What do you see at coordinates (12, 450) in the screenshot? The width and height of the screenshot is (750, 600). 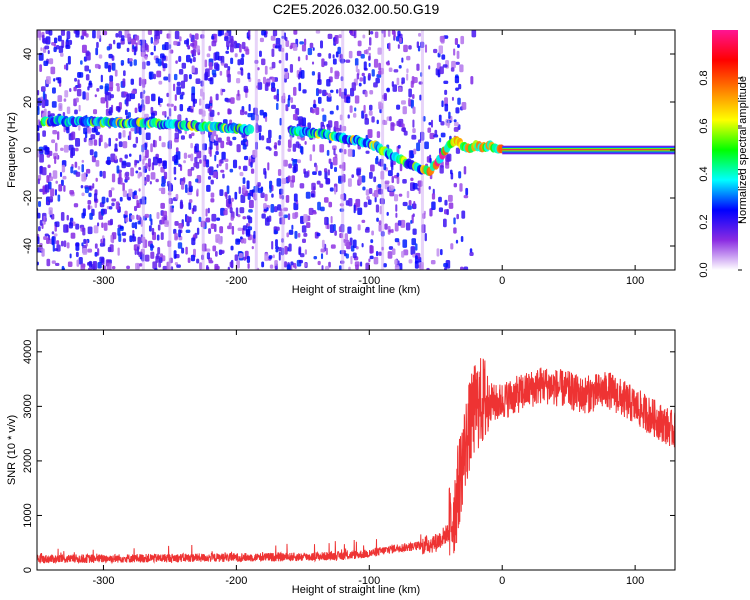 I see `snr-y-label: SNR (10 * v/v)` at bounding box center [12, 450].